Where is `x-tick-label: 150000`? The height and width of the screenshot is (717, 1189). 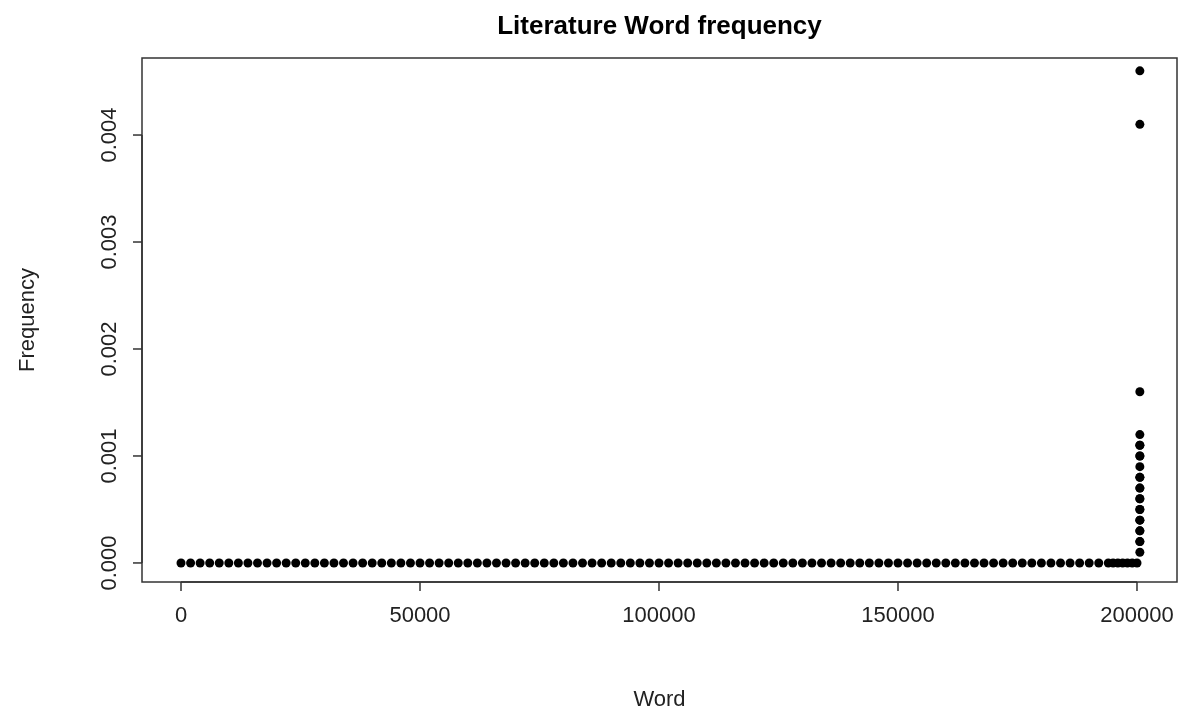
x-tick-label: 150000 is located at coordinates (898, 614).